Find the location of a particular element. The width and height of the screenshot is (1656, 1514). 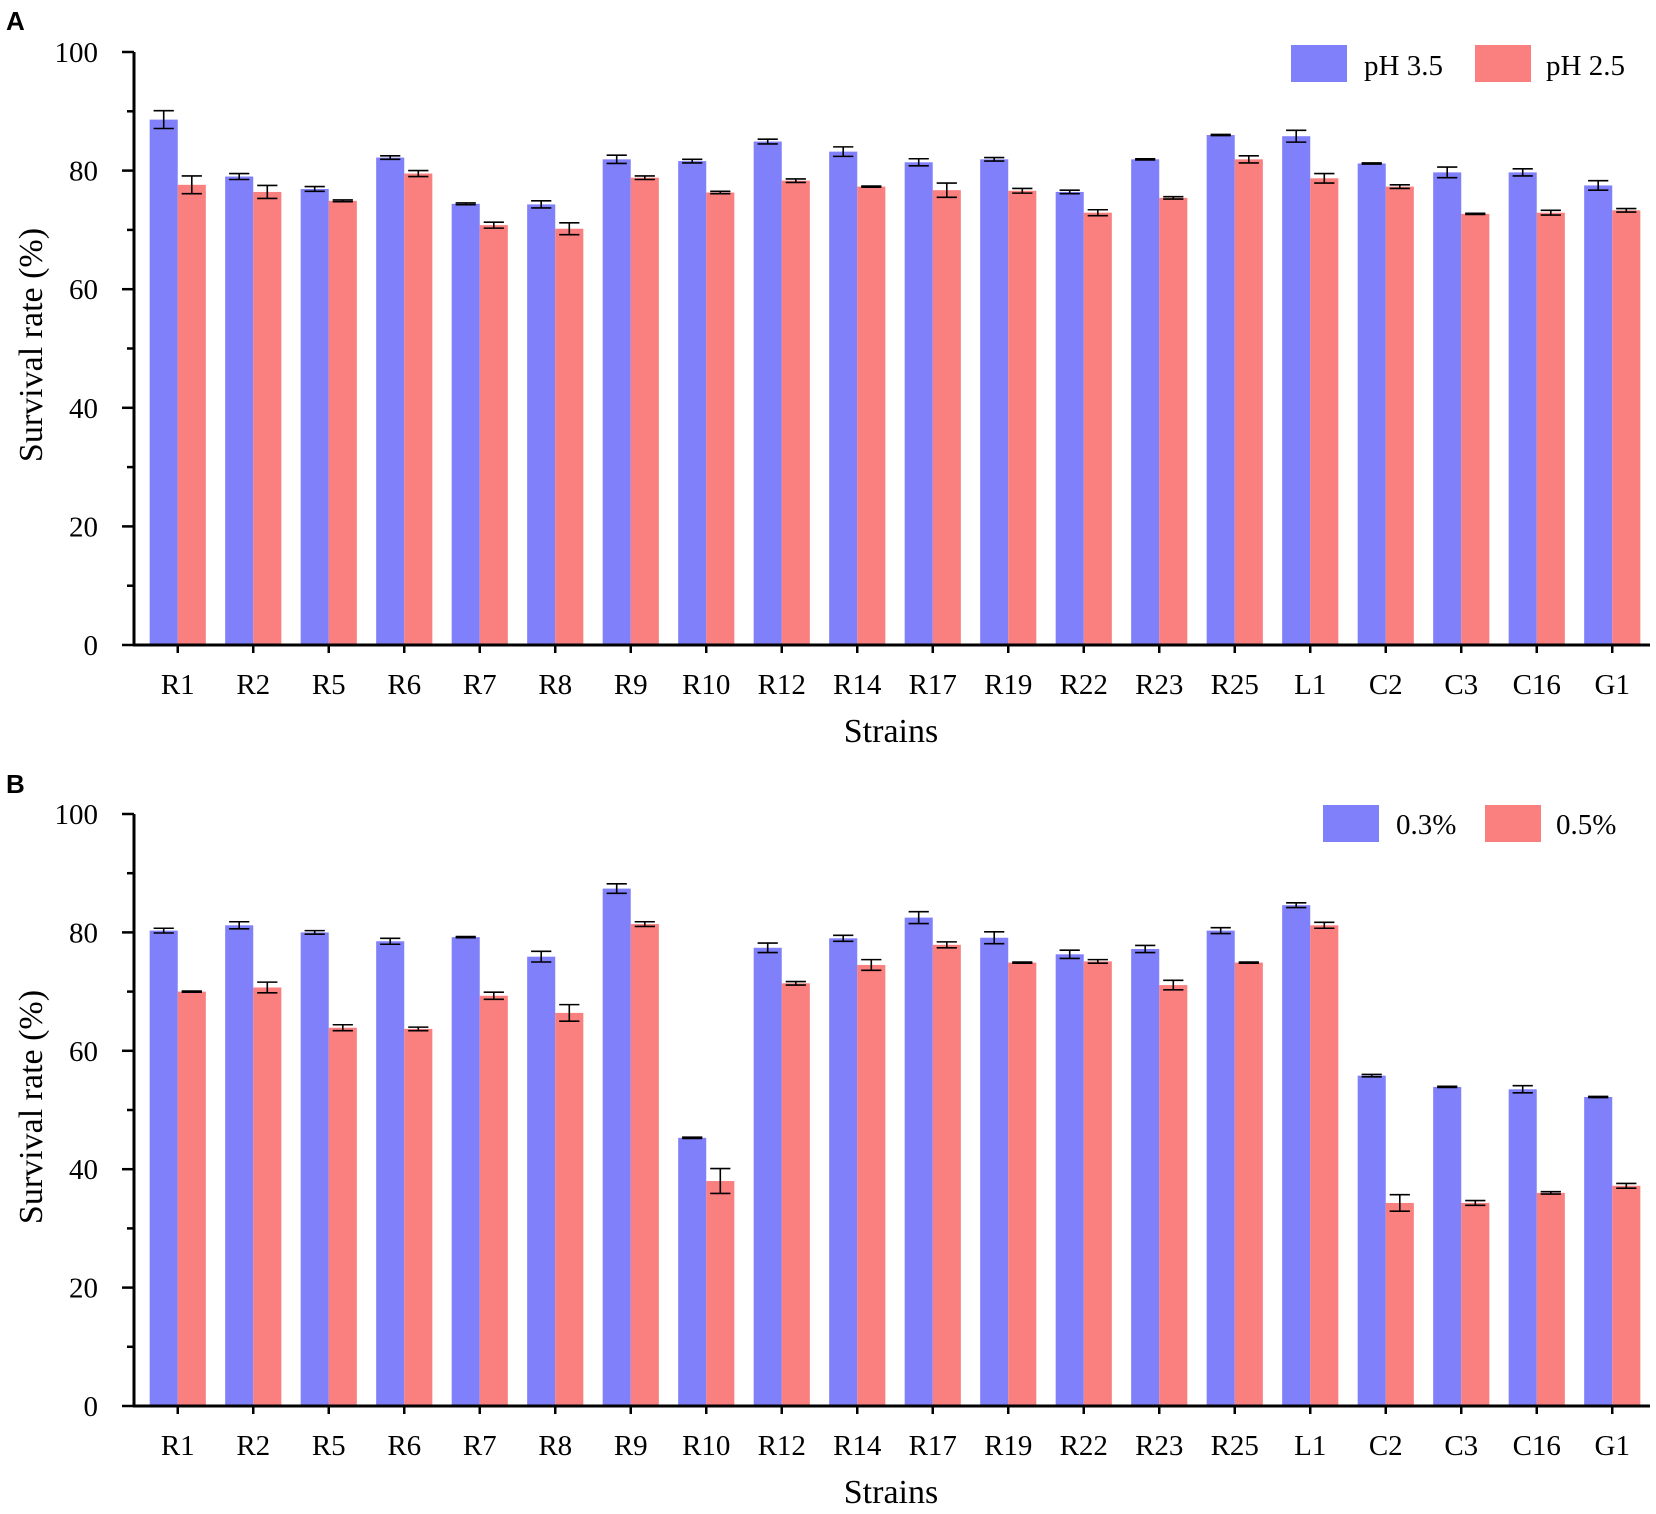

x-tick-label-r2: R2 is located at coordinates (253, 1446).